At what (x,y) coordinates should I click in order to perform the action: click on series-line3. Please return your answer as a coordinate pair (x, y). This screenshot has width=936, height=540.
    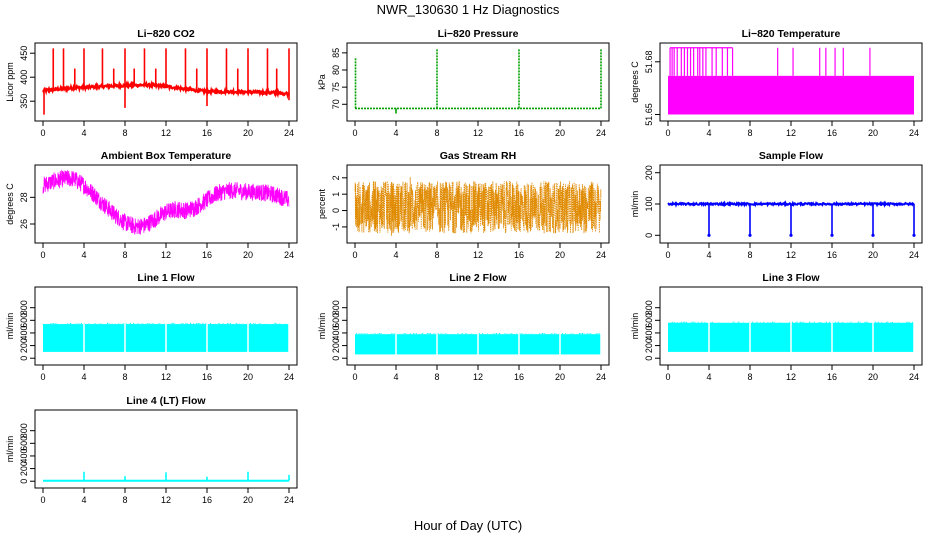
    Looking at the image, I should click on (791, 337).